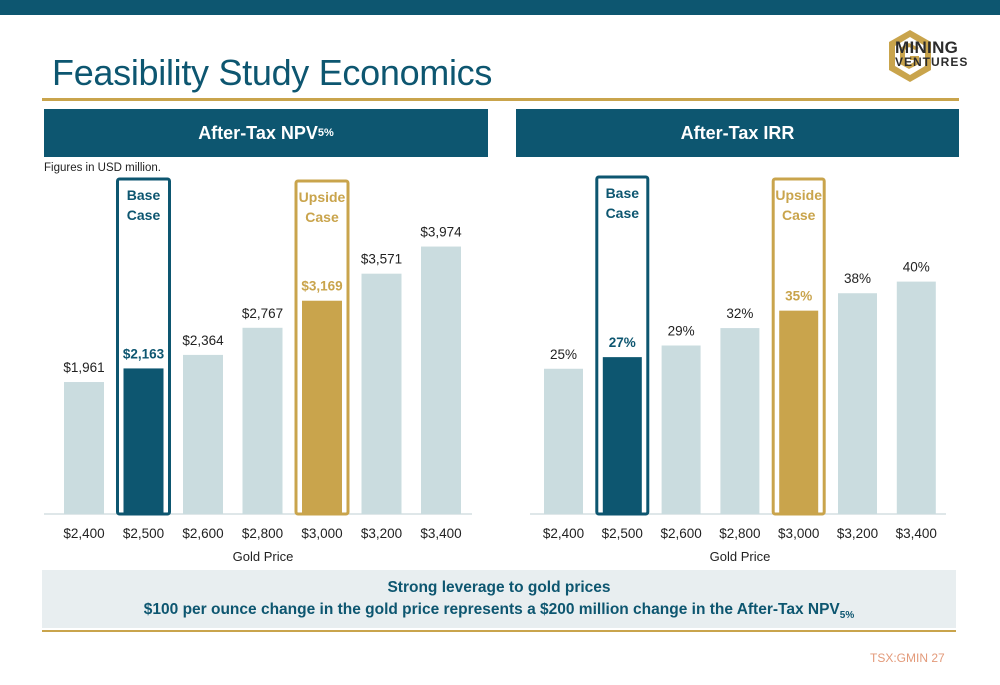  What do you see at coordinates (203, 340) in the screenshot?
I see `npv-data-label: $2,364` at bounding box center [203, 340].